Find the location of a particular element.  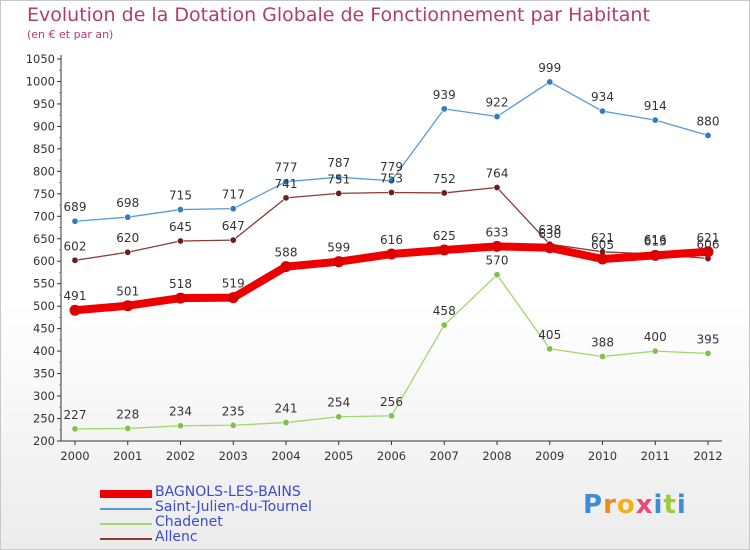

data-label: 689 is located at coordinates (75, 207).